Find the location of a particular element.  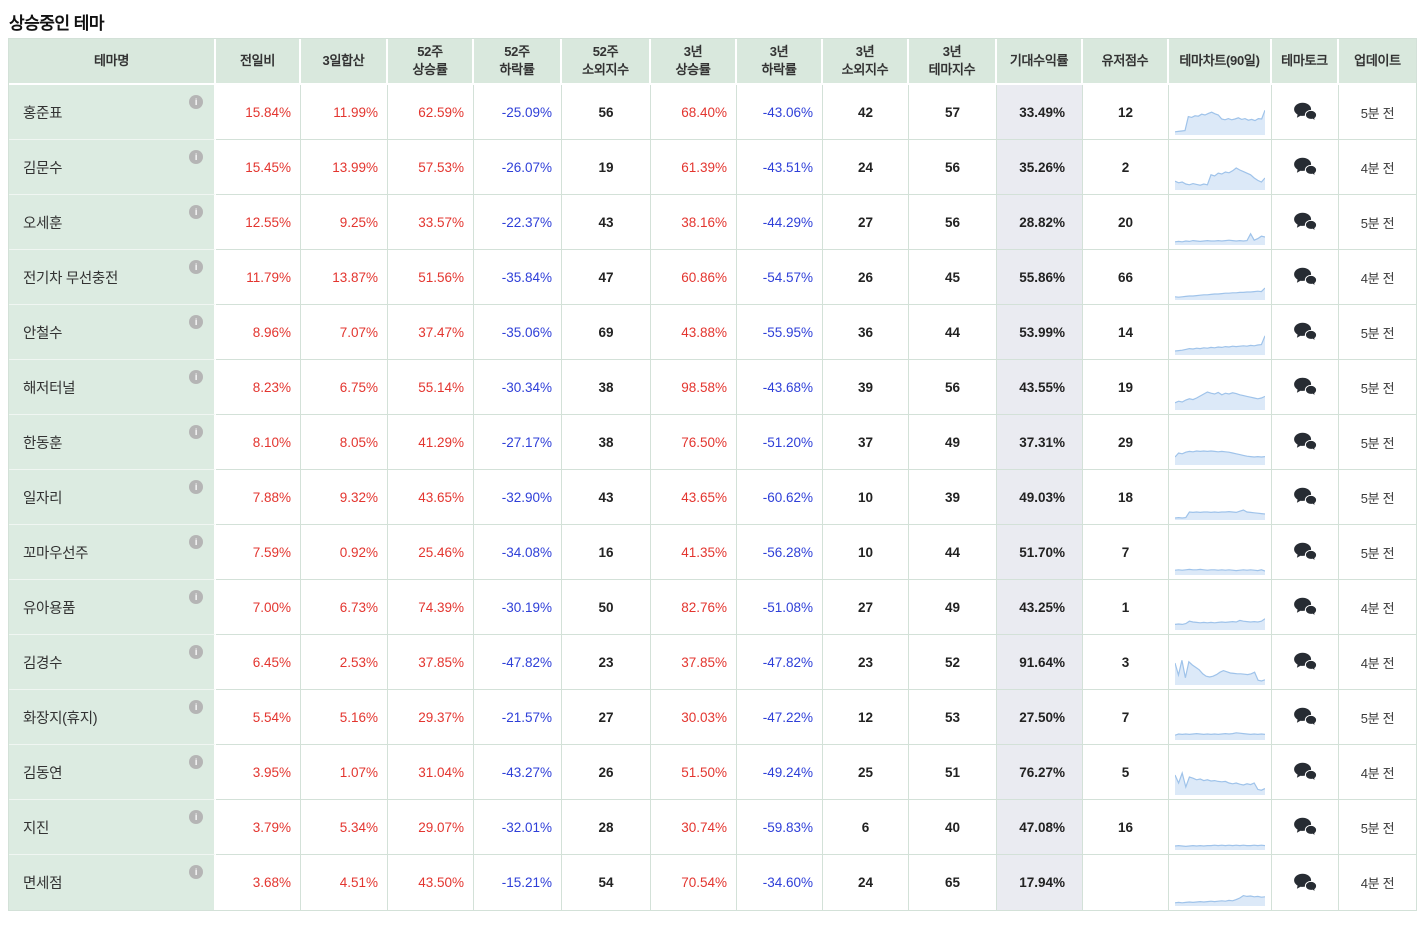

theme-name-cell: 한동훈 i is located at coordinates (112, 442).